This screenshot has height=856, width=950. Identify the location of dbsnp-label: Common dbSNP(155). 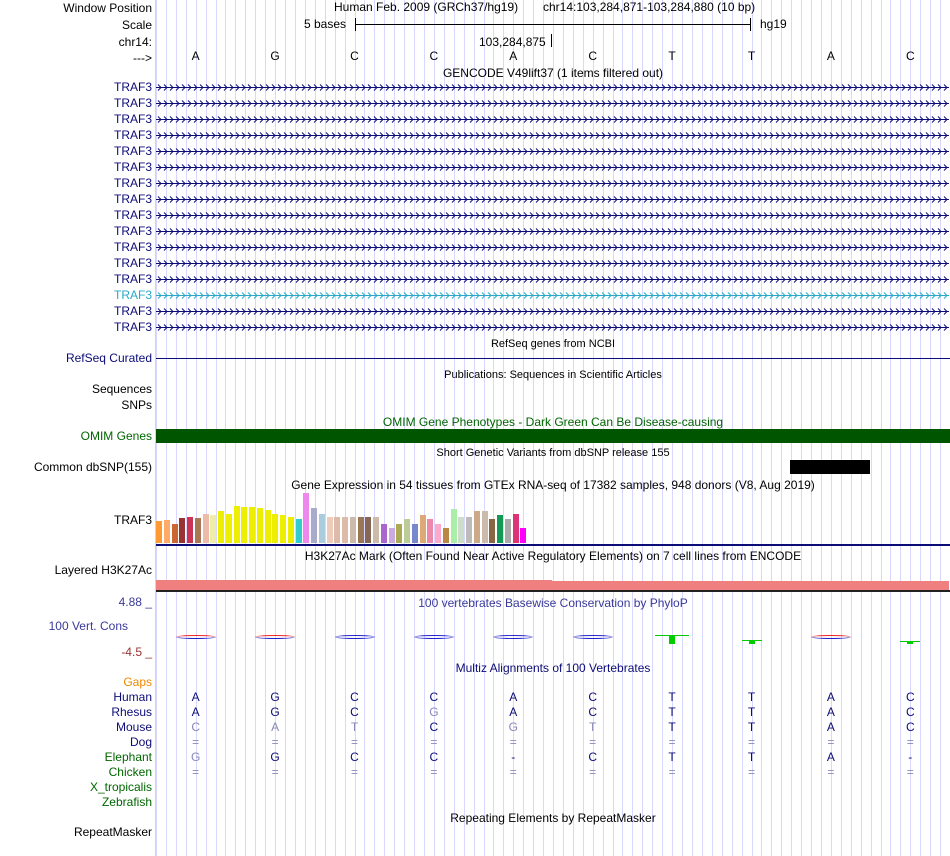
(92, 467).